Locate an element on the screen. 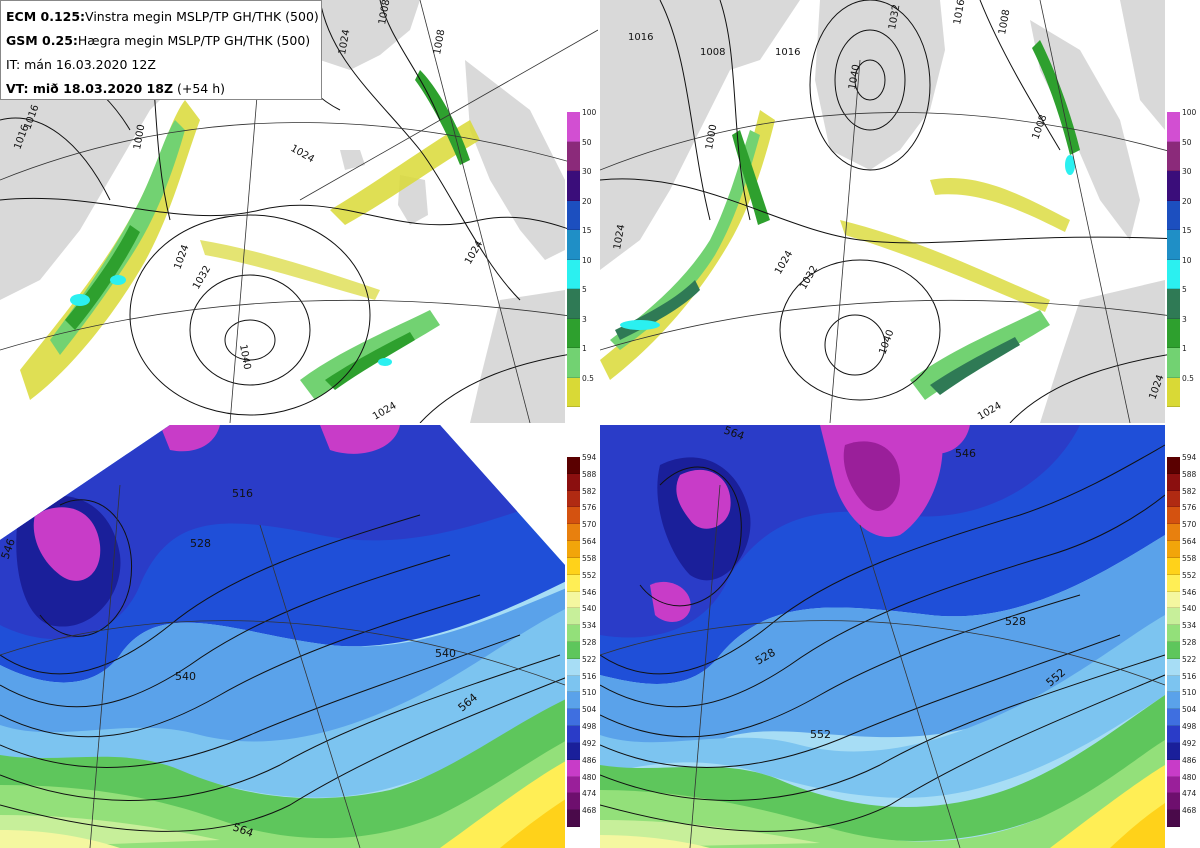  gsm-precip-legend-label: 0.5 is located at coordinates (1188, 378).